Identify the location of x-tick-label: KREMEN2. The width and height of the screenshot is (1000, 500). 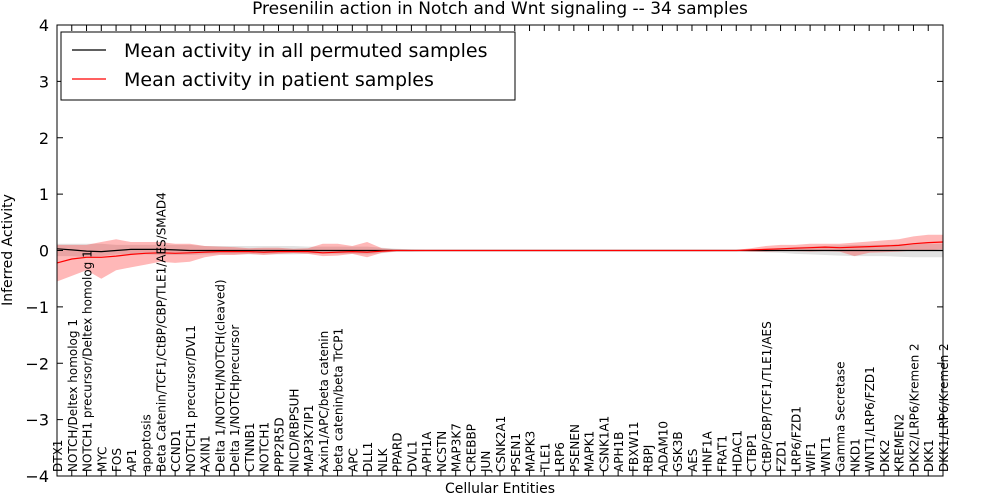
(900, 443).